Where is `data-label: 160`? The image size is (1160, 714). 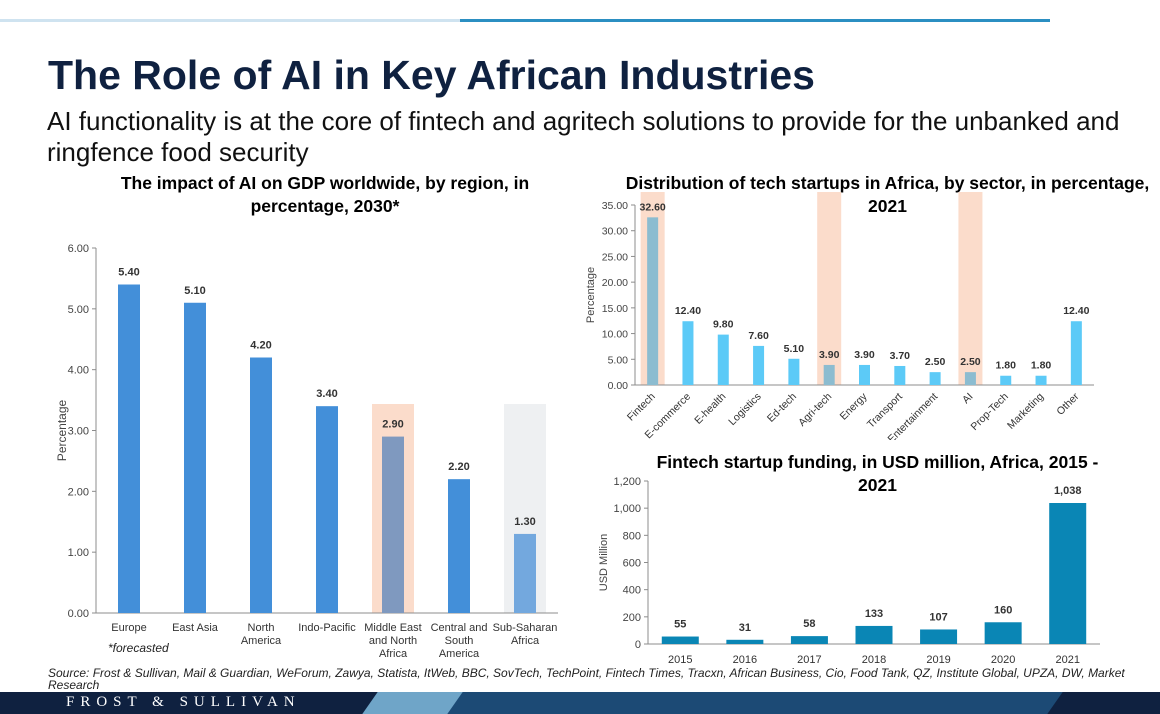 data-label: 160 is located at coordinates (1003, 610).